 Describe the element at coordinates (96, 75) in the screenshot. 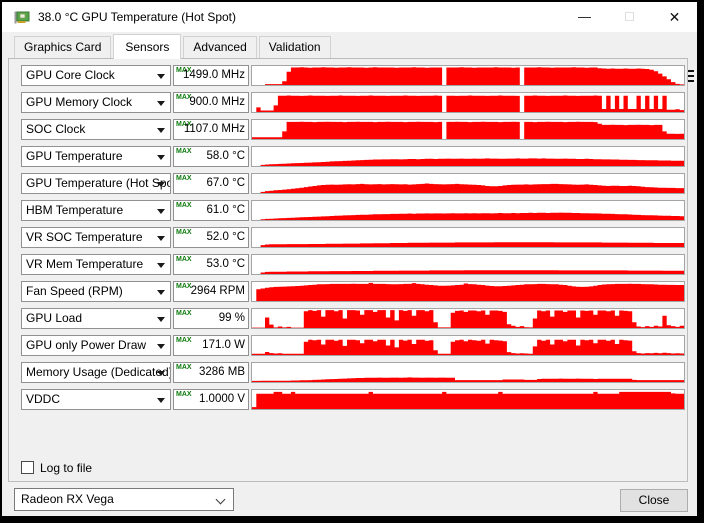

I see `sensor-select: GPU Core Clock` at that location.